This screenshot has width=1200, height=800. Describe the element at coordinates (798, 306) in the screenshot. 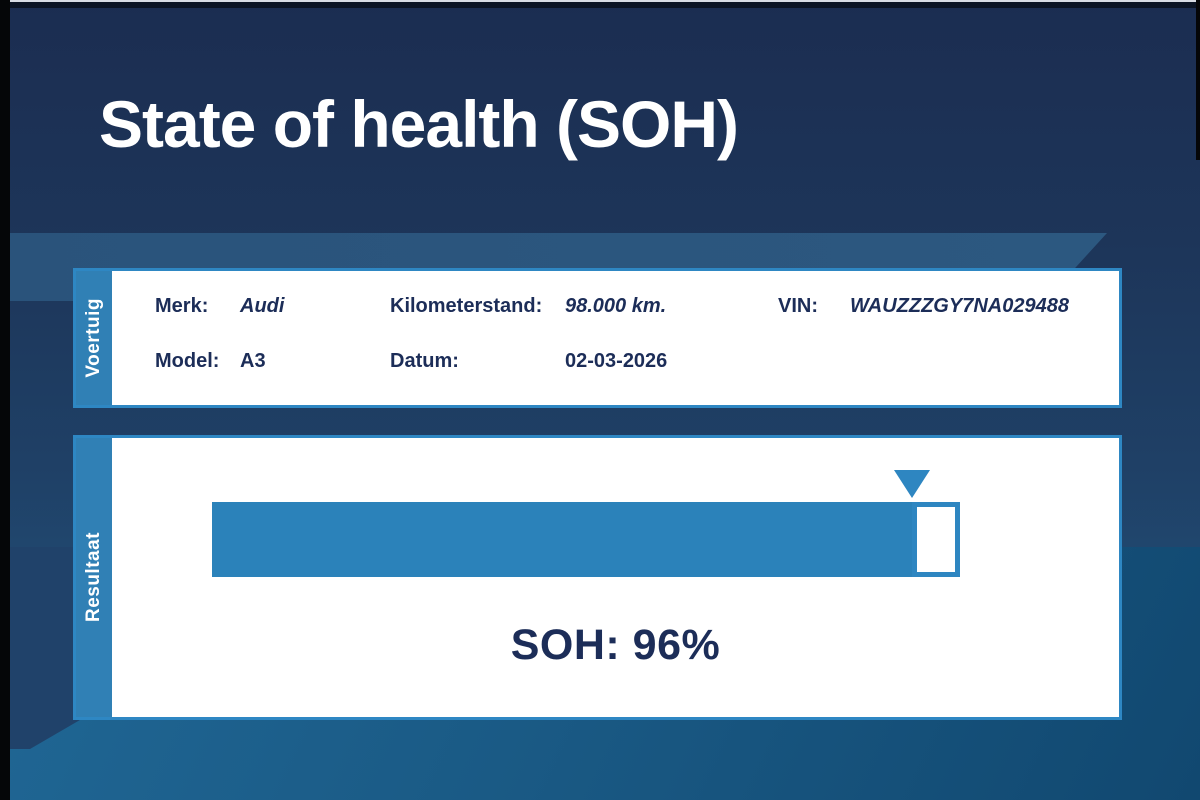

I see `field-label-vin: VIN:` at that location.